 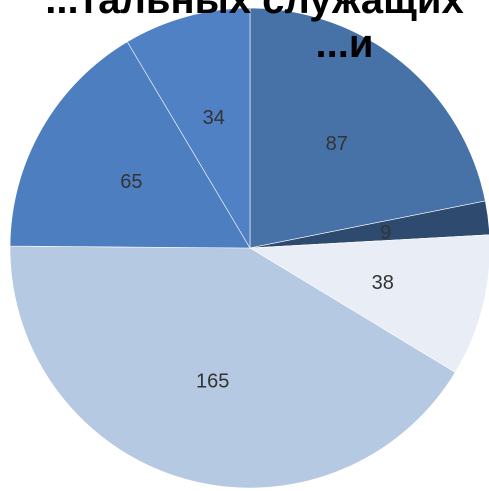 What do you see at coordinates (383, 283) in the screenshot?
I see `data-label-38: 38` at bounding box center [383, 283].